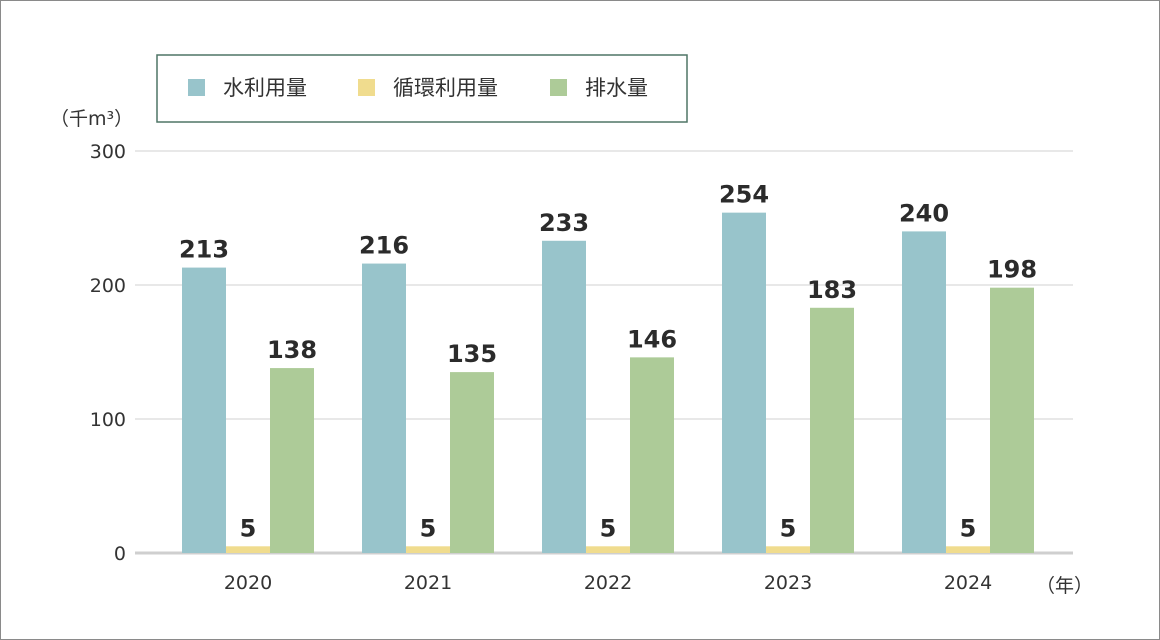  Describe the element at coordinates (472, 354) in the screenshot. I see `value-label-2021-series-2: 135` at that location.